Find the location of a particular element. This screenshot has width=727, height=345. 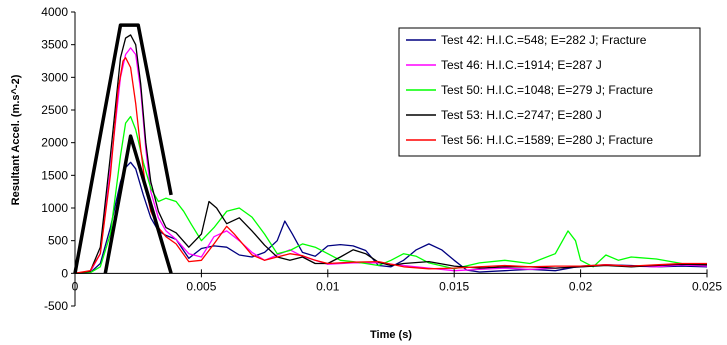

x-tick-label: 0.015 is located at coordinates (454, 286).